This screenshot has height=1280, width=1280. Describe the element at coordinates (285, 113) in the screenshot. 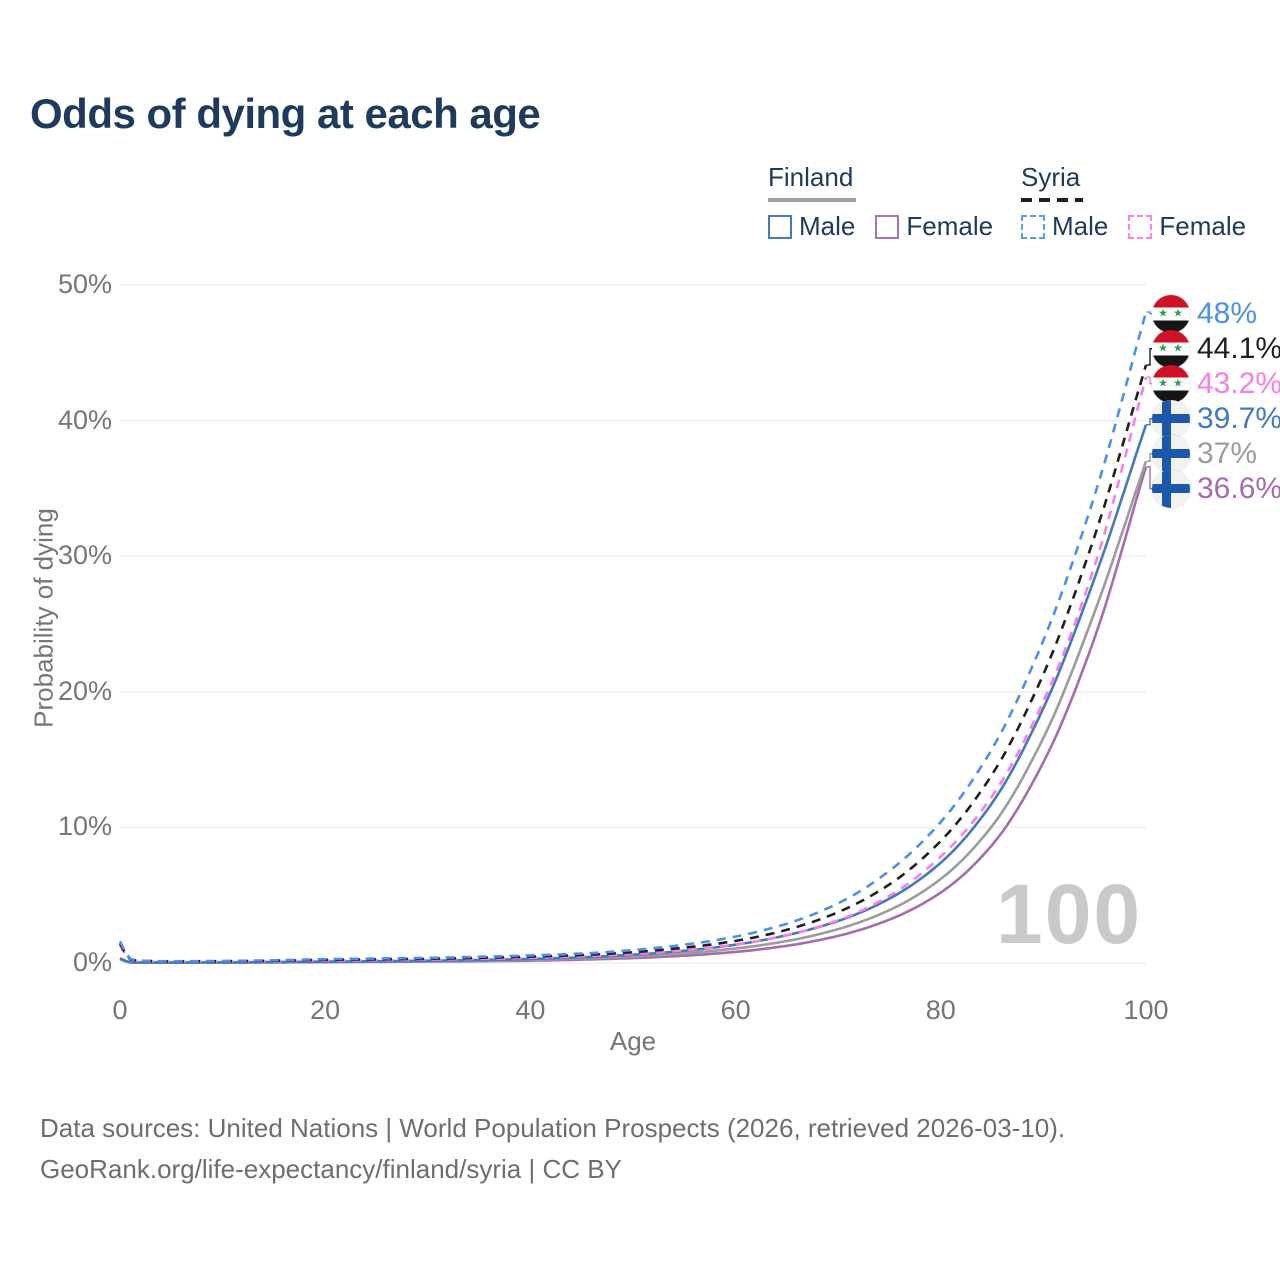

I see `page-title: Odds of dying at each age` at that location.